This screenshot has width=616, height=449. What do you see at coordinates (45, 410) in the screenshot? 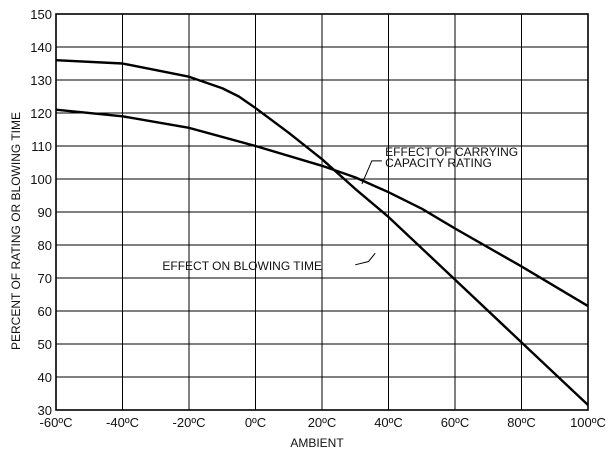
I see `y-tick-label: 30` at bounding box center [45, 410].